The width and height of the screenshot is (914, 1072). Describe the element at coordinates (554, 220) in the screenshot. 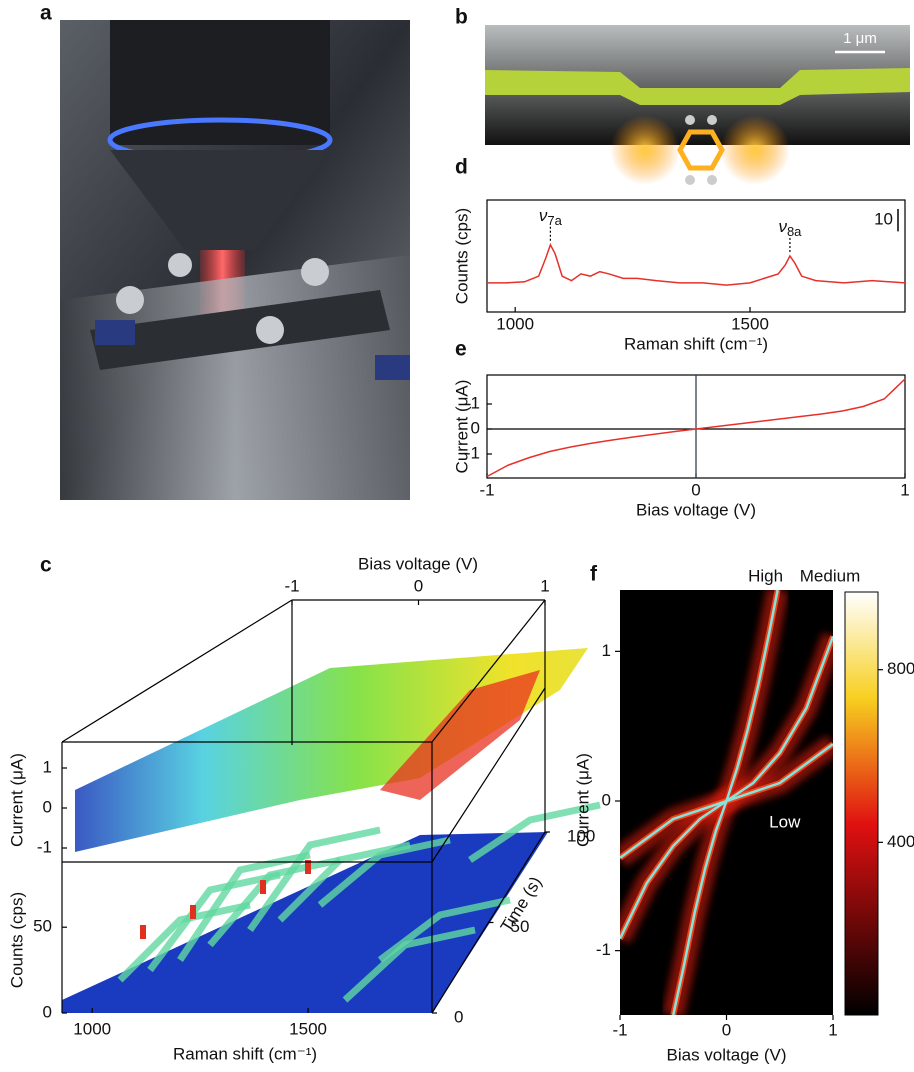

I see `annotation-subscript: 7a` at that location.